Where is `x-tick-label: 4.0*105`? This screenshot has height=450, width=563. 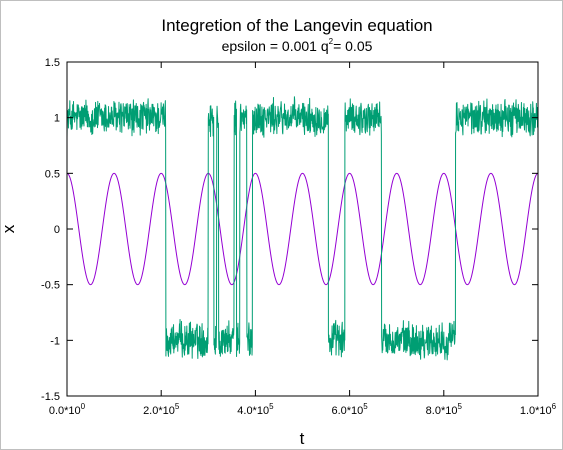 x-tick-label: 4.0*105 is located at coordinates (255, 409).